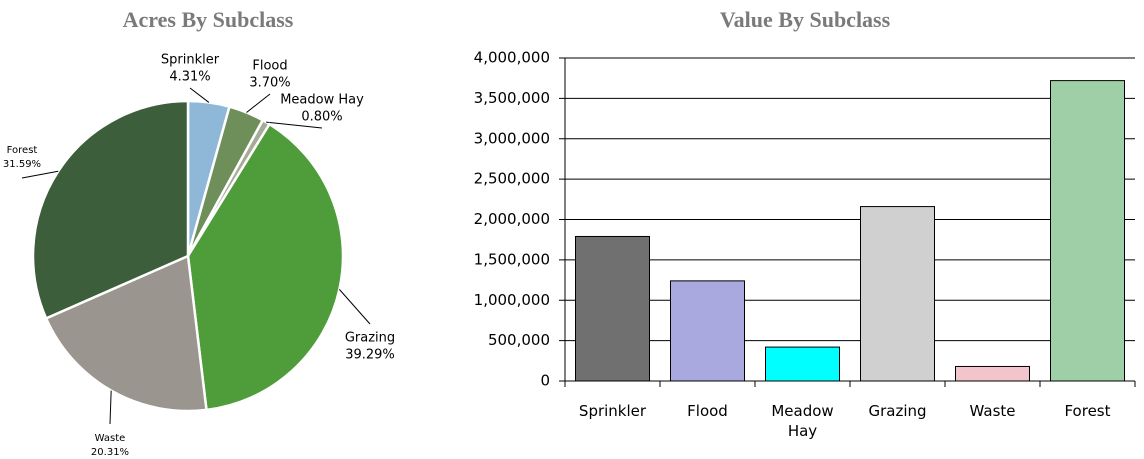 The image size is (1144, 459). What do you see at coordinates (512, 98) in the screenshot?
I see `y-tick-label: 3,500,000` at bounding box center [512, 98].